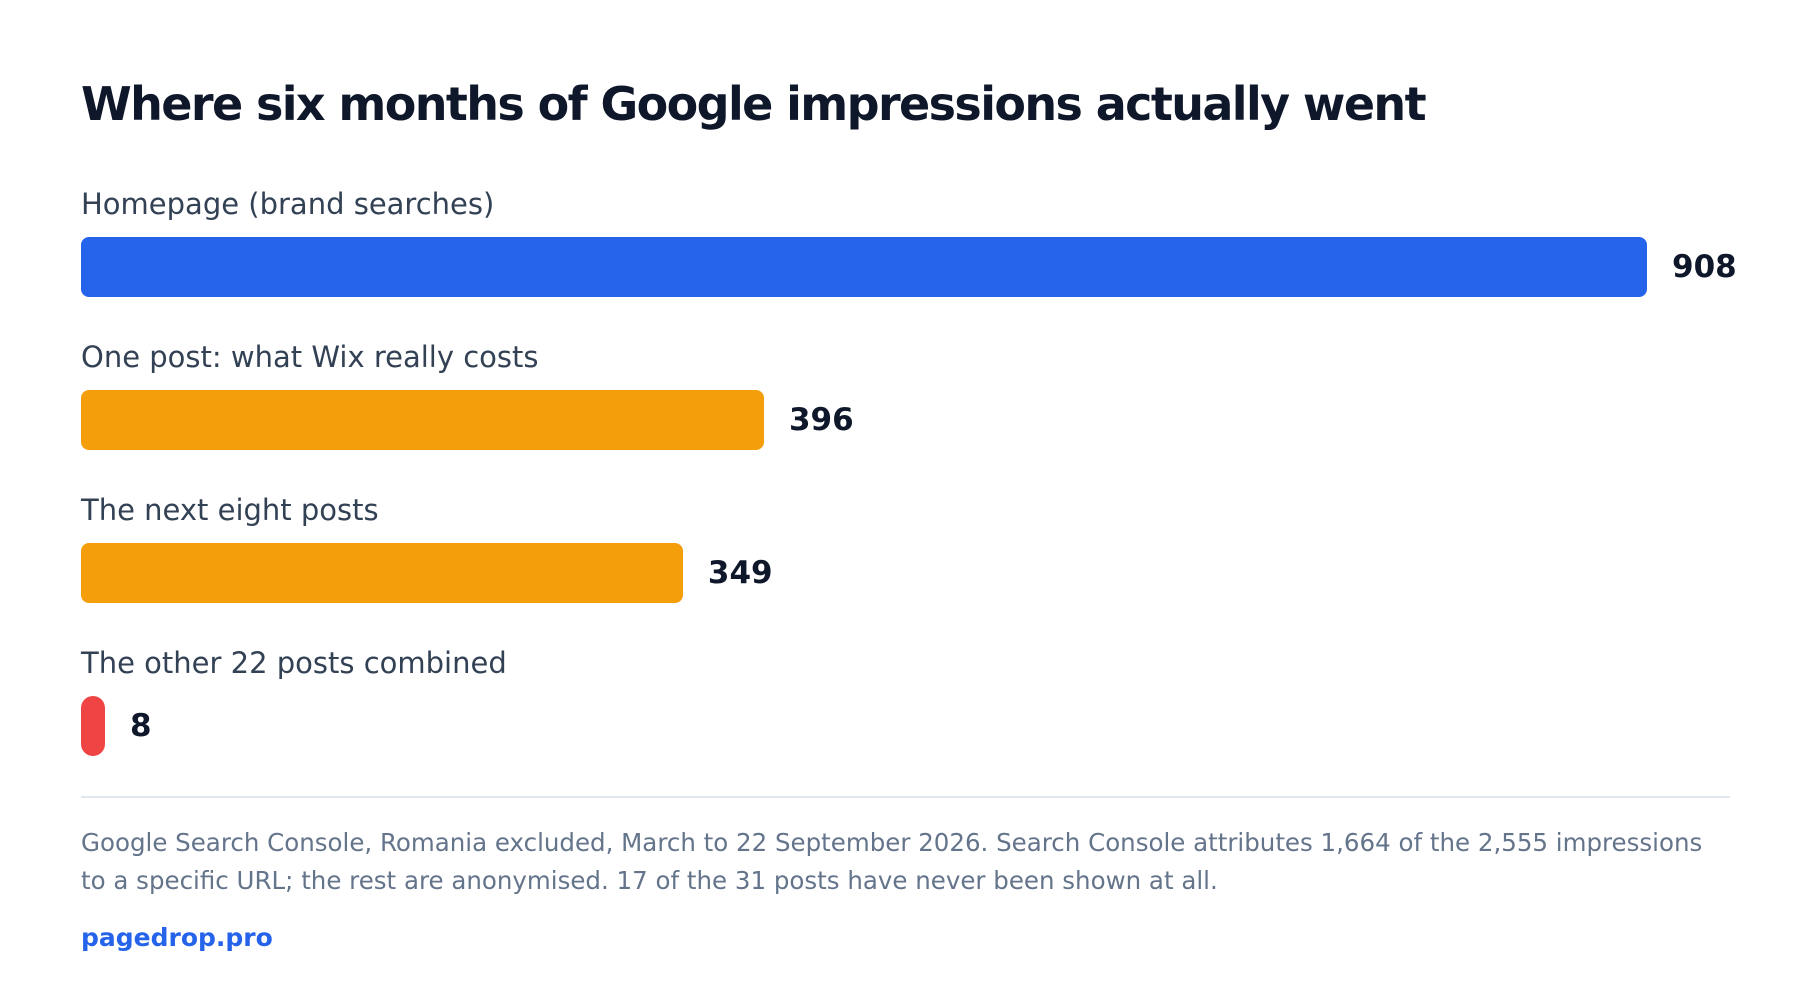 The image size is (1800, 1008). Describe the element at coordinates (1704, 267) in the screenshot. I see `value-label: 908` at that location.